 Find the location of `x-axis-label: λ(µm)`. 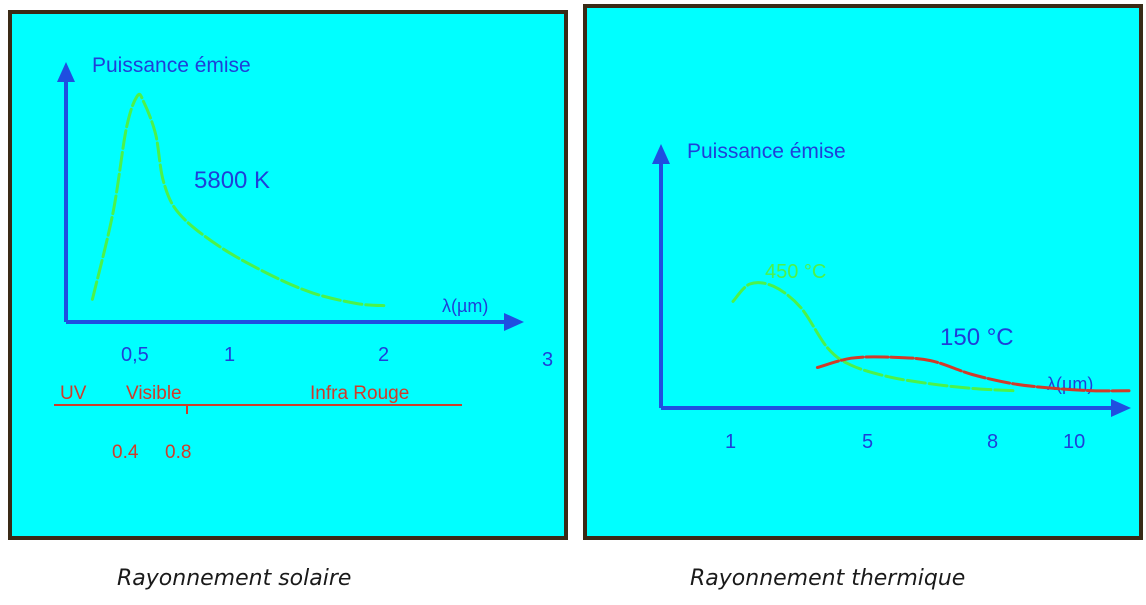

x-axis-label: λ(µm) is located at coordinates (465, 306).